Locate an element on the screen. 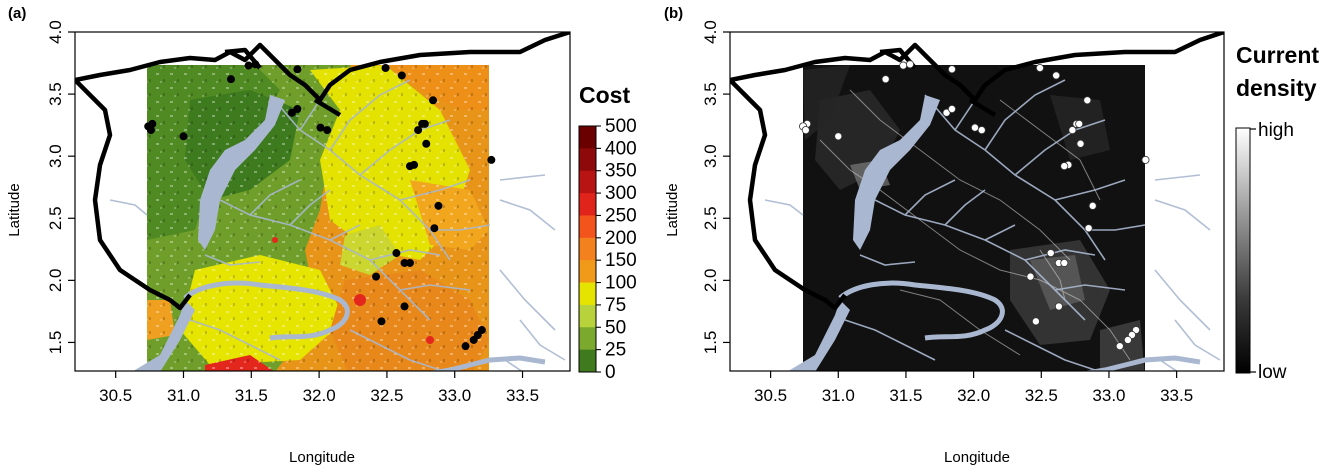  cost-colorbar-frame is located at coordinates (587, 249).